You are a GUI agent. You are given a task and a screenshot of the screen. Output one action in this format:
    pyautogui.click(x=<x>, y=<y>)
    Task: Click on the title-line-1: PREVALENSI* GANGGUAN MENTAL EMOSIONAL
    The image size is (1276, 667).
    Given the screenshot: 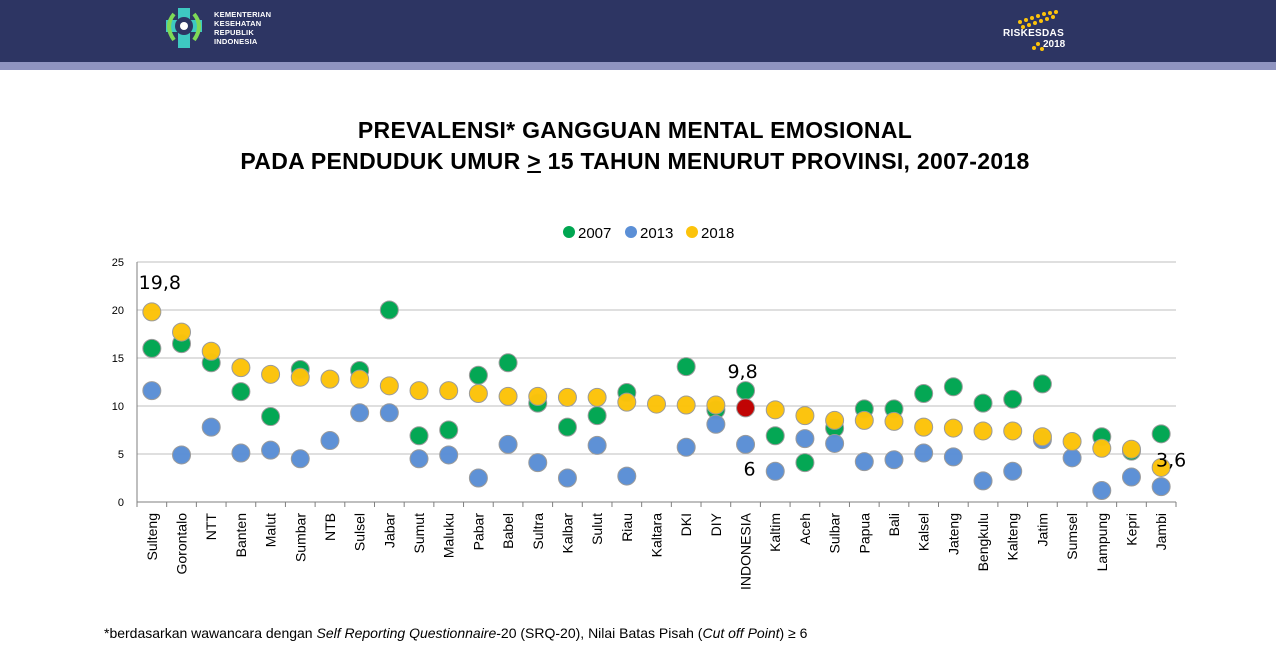 What is the action you would take?
    pyautogui.click(x=635, y=130)
    